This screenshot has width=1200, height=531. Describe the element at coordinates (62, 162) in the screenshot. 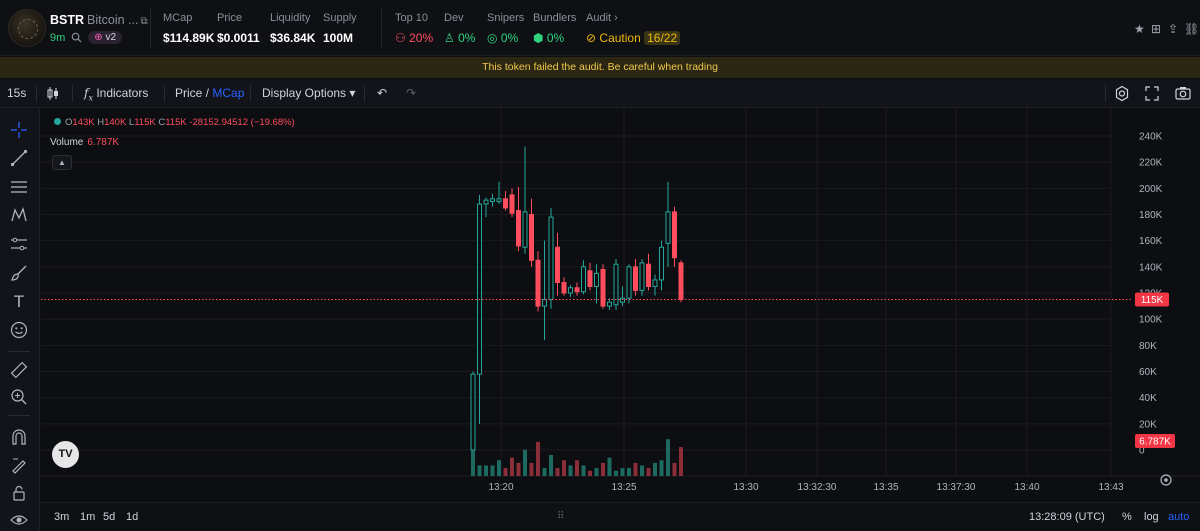

I see `collapse-legend-button: ▲` at that location.